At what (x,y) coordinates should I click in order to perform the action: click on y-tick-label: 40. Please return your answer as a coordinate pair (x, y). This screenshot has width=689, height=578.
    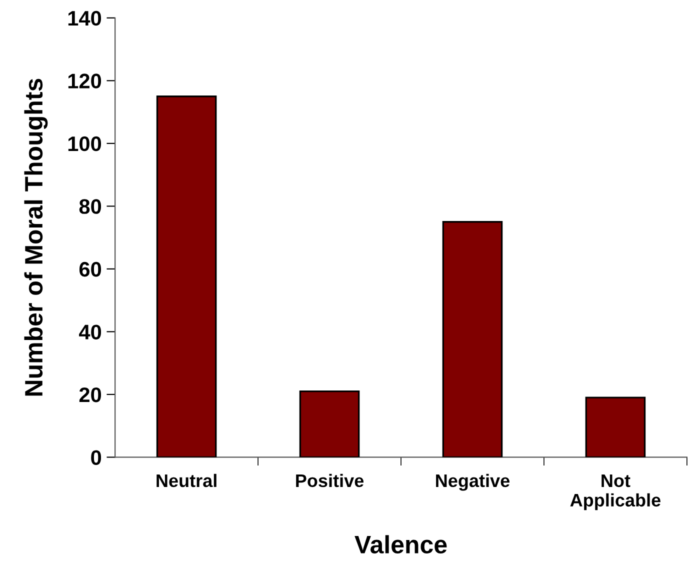
    Looking at the image, I should click on (90, 332).